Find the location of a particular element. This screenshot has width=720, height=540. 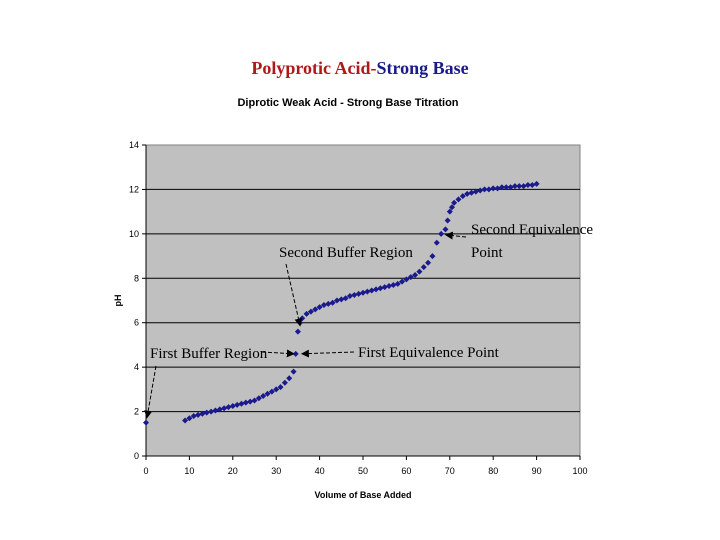

x-tick-label: 60 is located at coordinates (406, 471).